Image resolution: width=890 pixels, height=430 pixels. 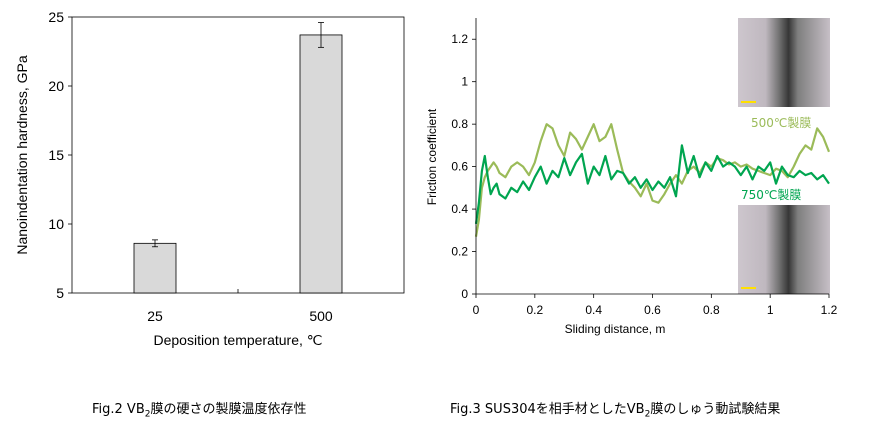 What do you see at coordinates (22, 154) in the screenshot?
I see `bar-y-axis-label: Nanoindentation hardness, GPa` at bounding box center [22, 154].